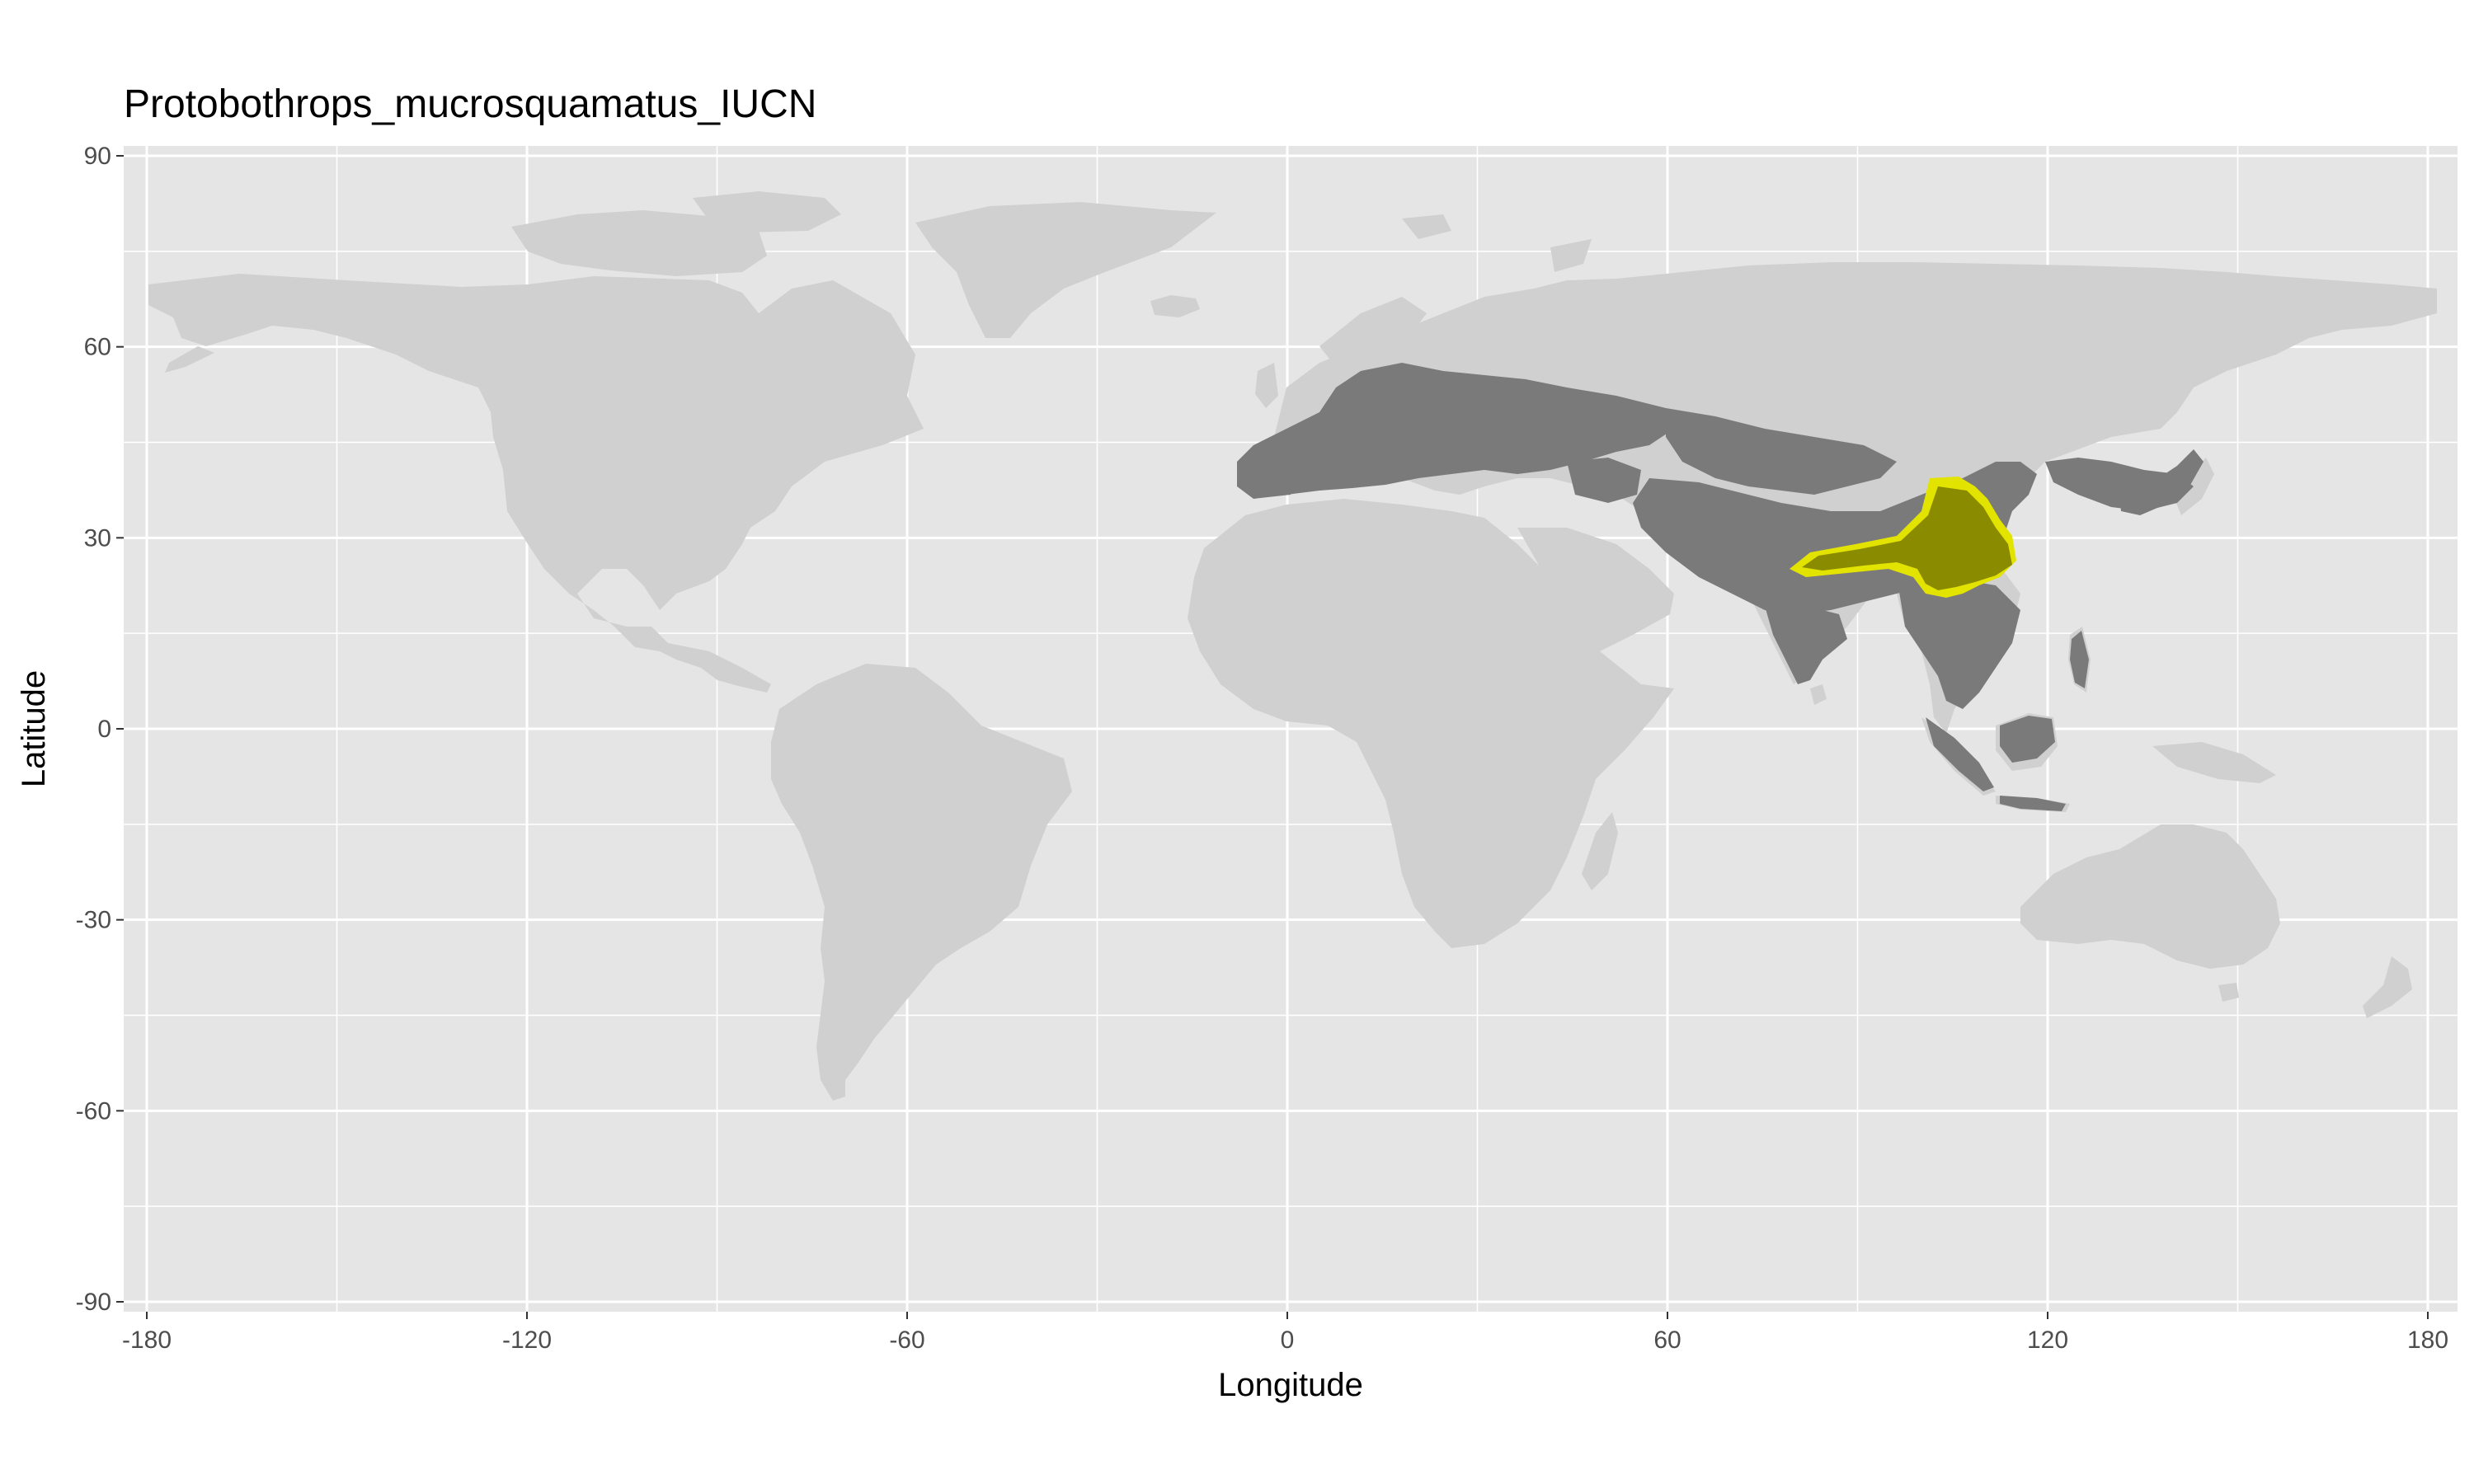 The image size is (2474, 1484). Describe the element at coordinates (2047, 1340) in the screenshot. I see `x-tick-label: 120` at that location.